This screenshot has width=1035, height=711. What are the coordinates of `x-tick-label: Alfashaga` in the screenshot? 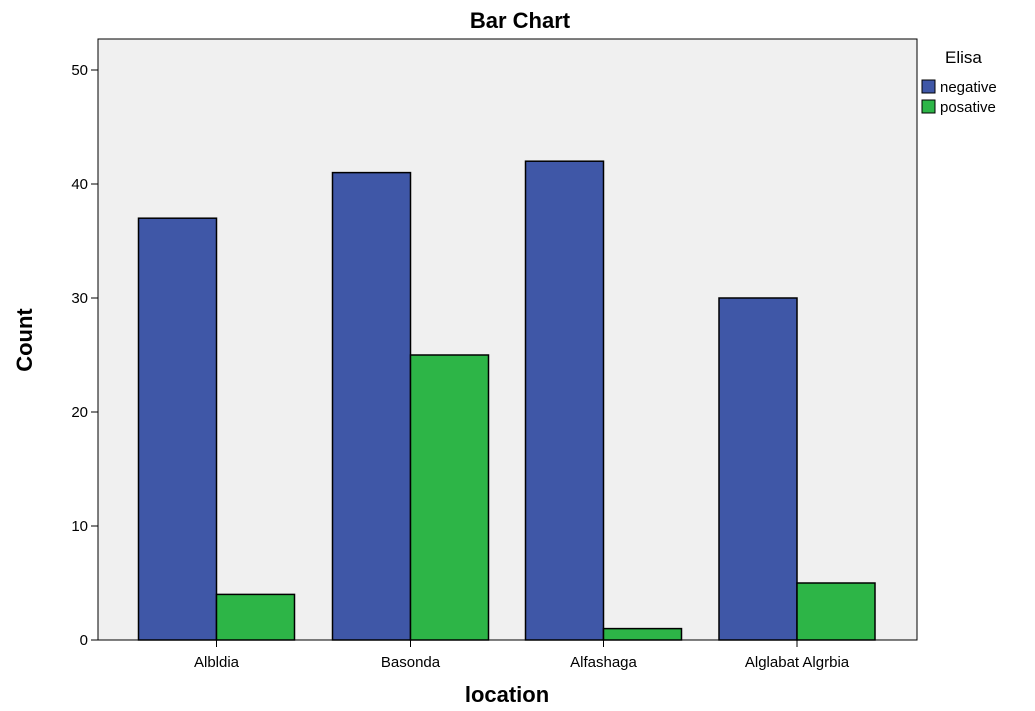 It's located at (603, 662).